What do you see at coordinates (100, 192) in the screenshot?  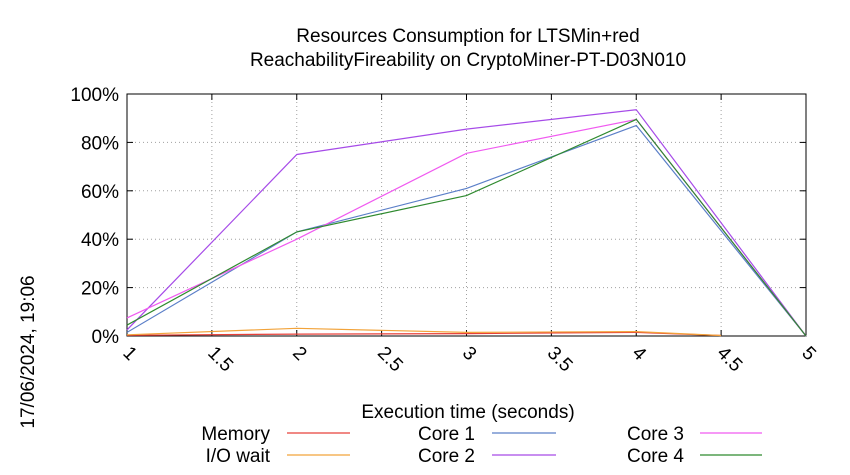 I see `y-tick-label: 60%` at bounding box center [100, 192].